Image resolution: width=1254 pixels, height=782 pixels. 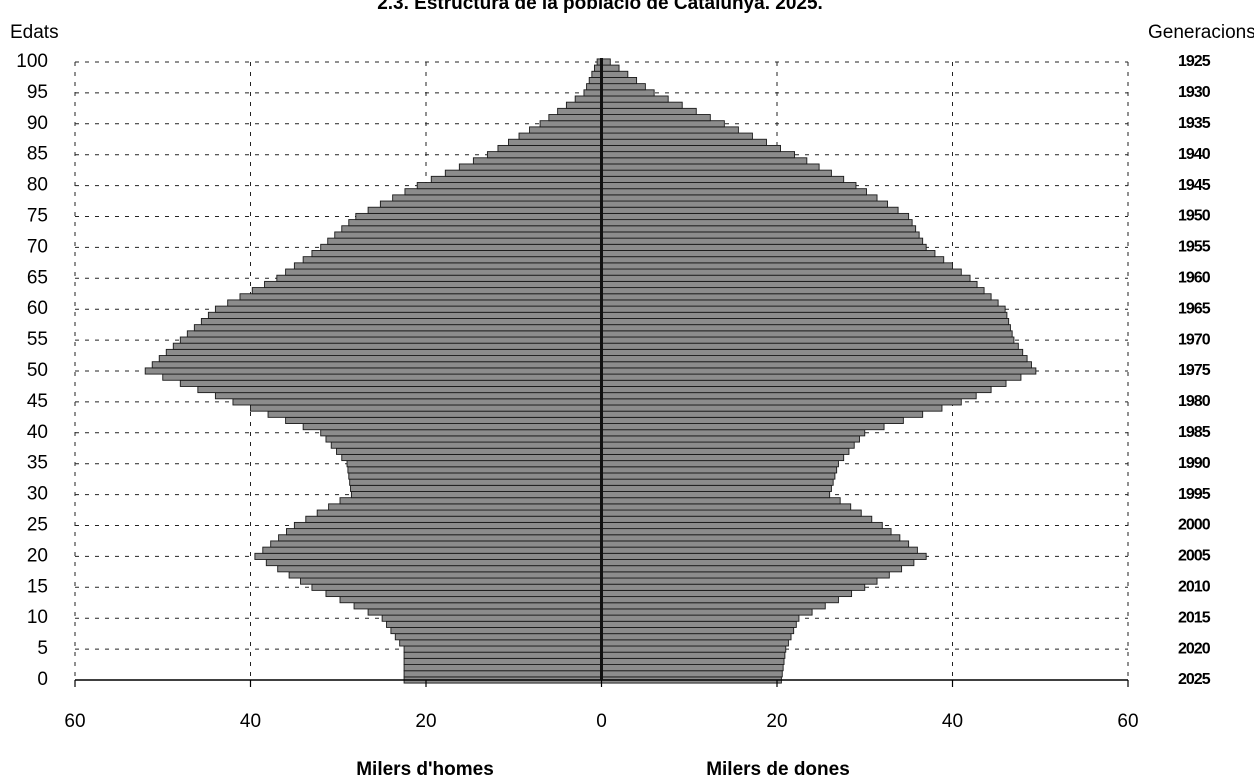 I want to click on x-tick-label: 40, so click(x=952, y=721).